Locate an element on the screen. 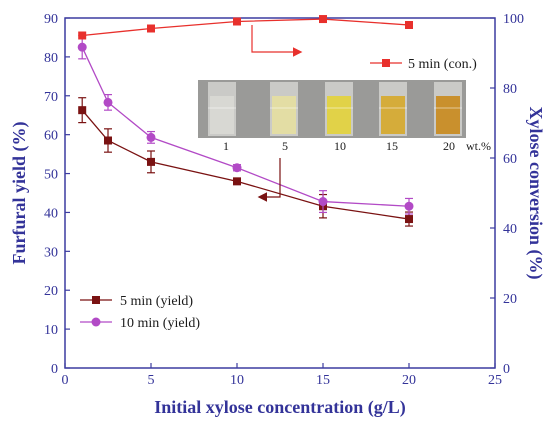 This screenshot has height=421, width=553. inset-concentration-label: 10 is located at coordinates (340, 146).